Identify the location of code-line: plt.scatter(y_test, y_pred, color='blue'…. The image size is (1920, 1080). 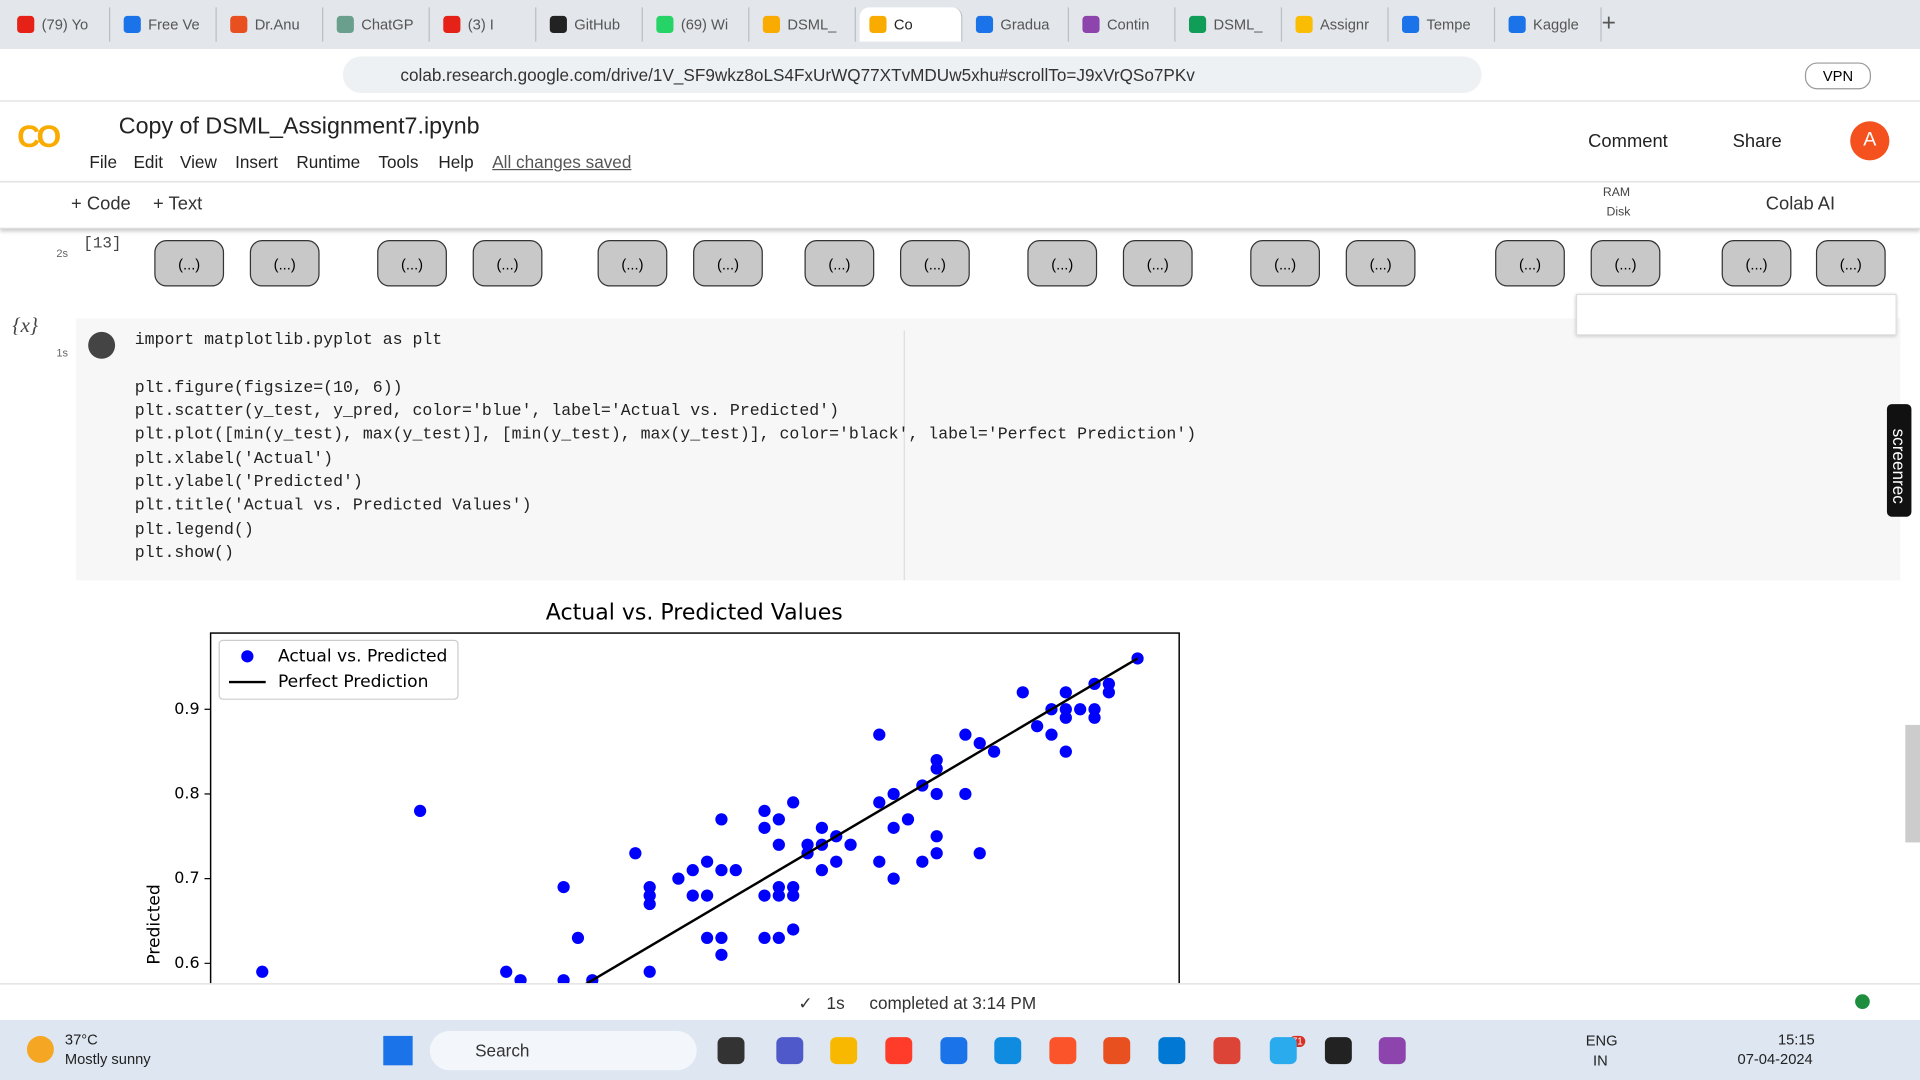
(487, 412).